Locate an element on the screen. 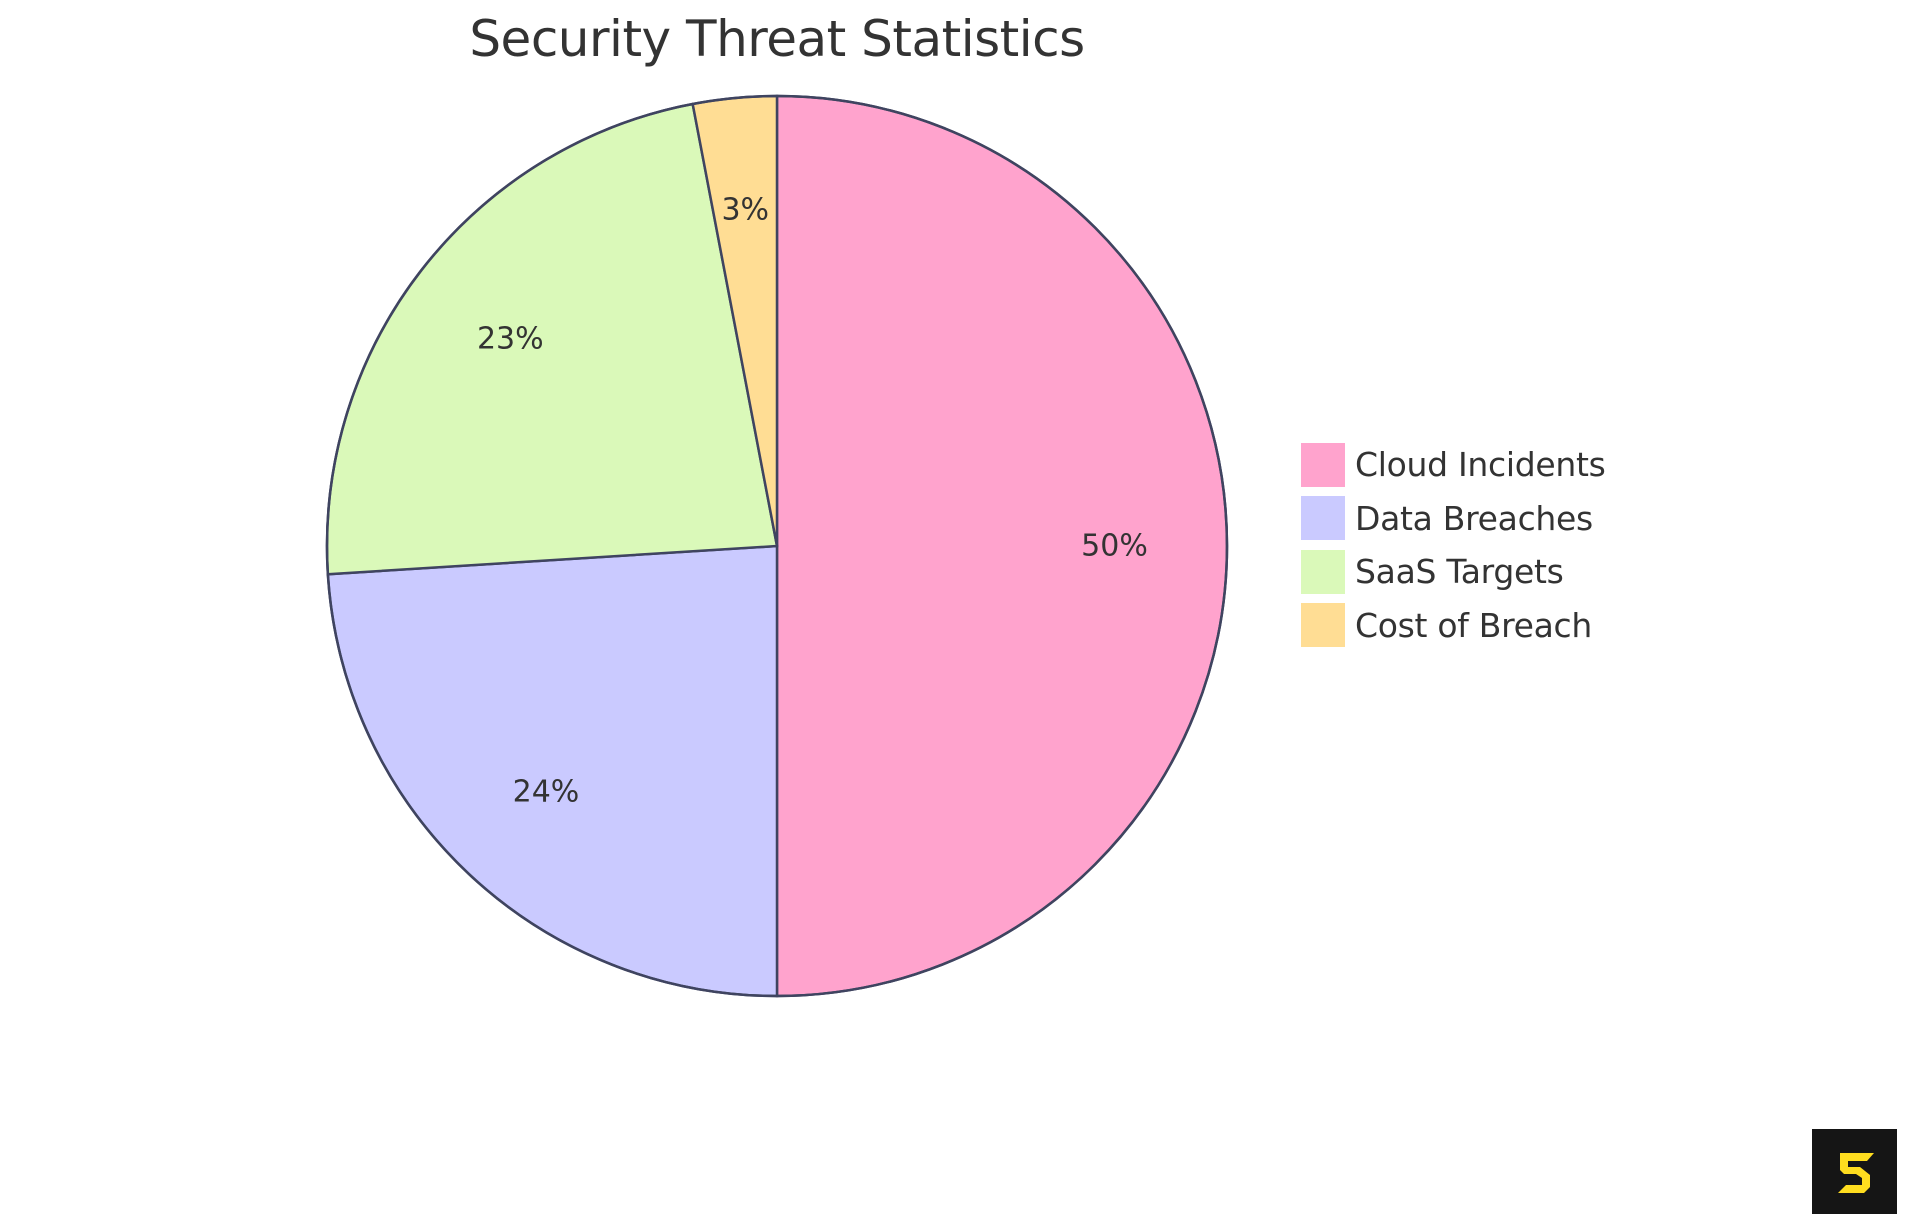  s-logo-icon is located at coordinates (1855, 1172).